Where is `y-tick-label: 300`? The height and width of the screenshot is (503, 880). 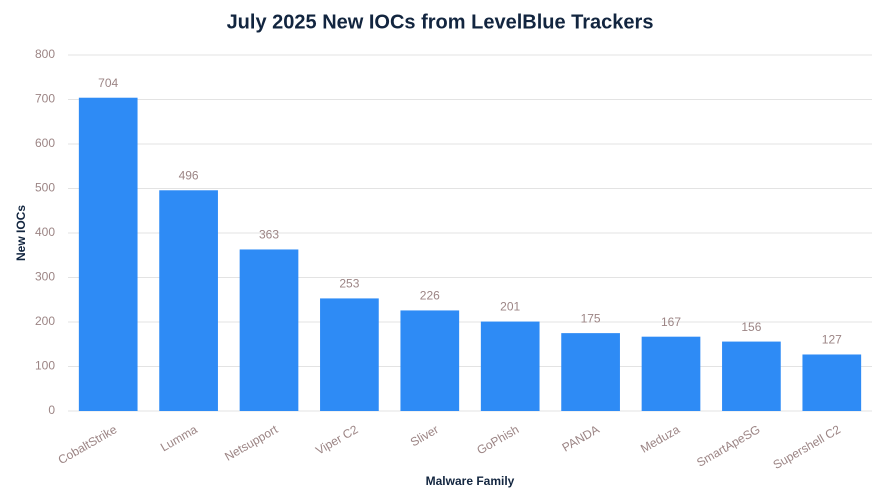 y-tick-label: 300 is located at coordinates (45, 277).